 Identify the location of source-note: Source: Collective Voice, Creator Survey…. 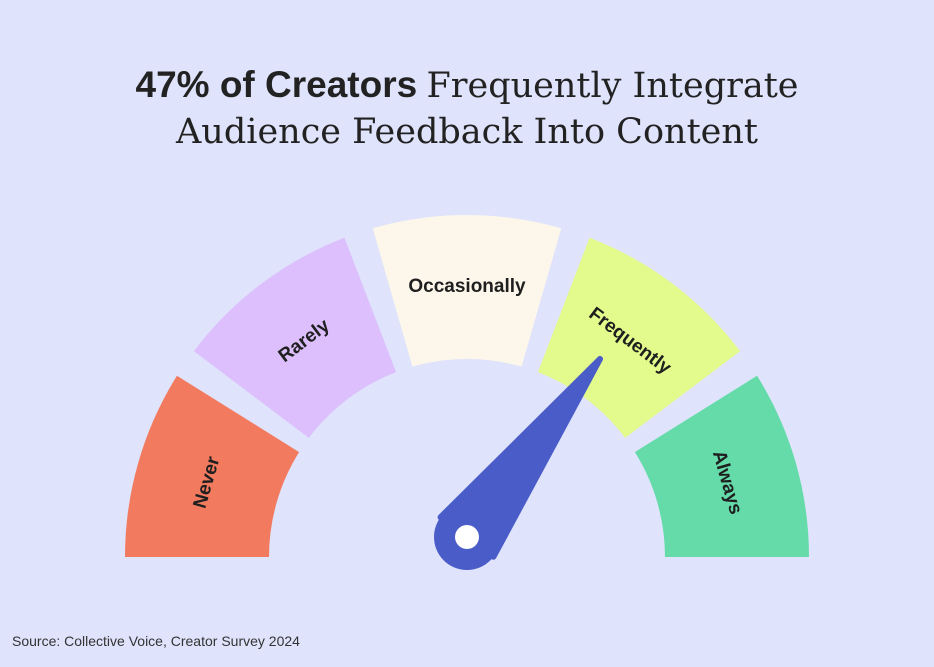
(156, 641).